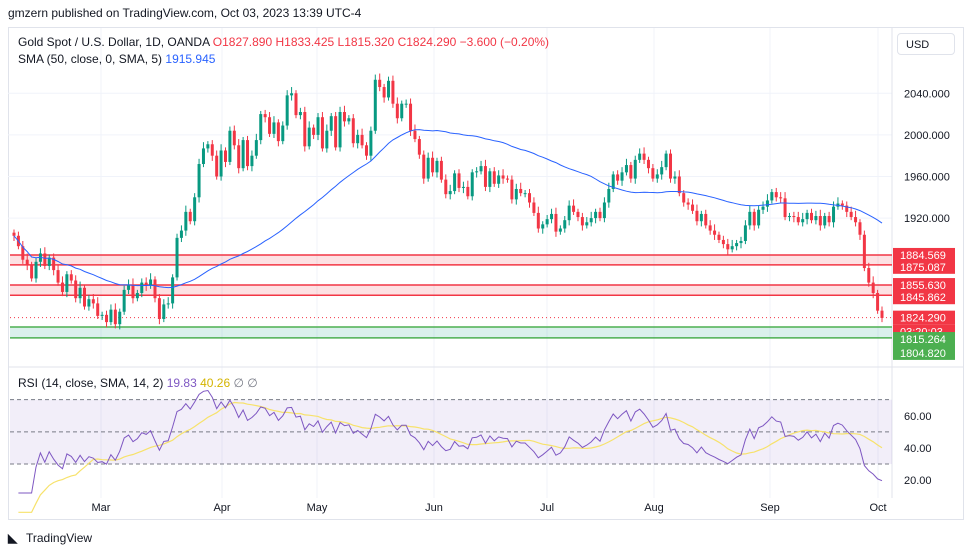 Image resolution: width=970 pixels, height=557 pixels. What do you see at coordinates (923, 286) in the screenshot?
I see `price-label-text: 1855.630` at bounding box center [923, 286].